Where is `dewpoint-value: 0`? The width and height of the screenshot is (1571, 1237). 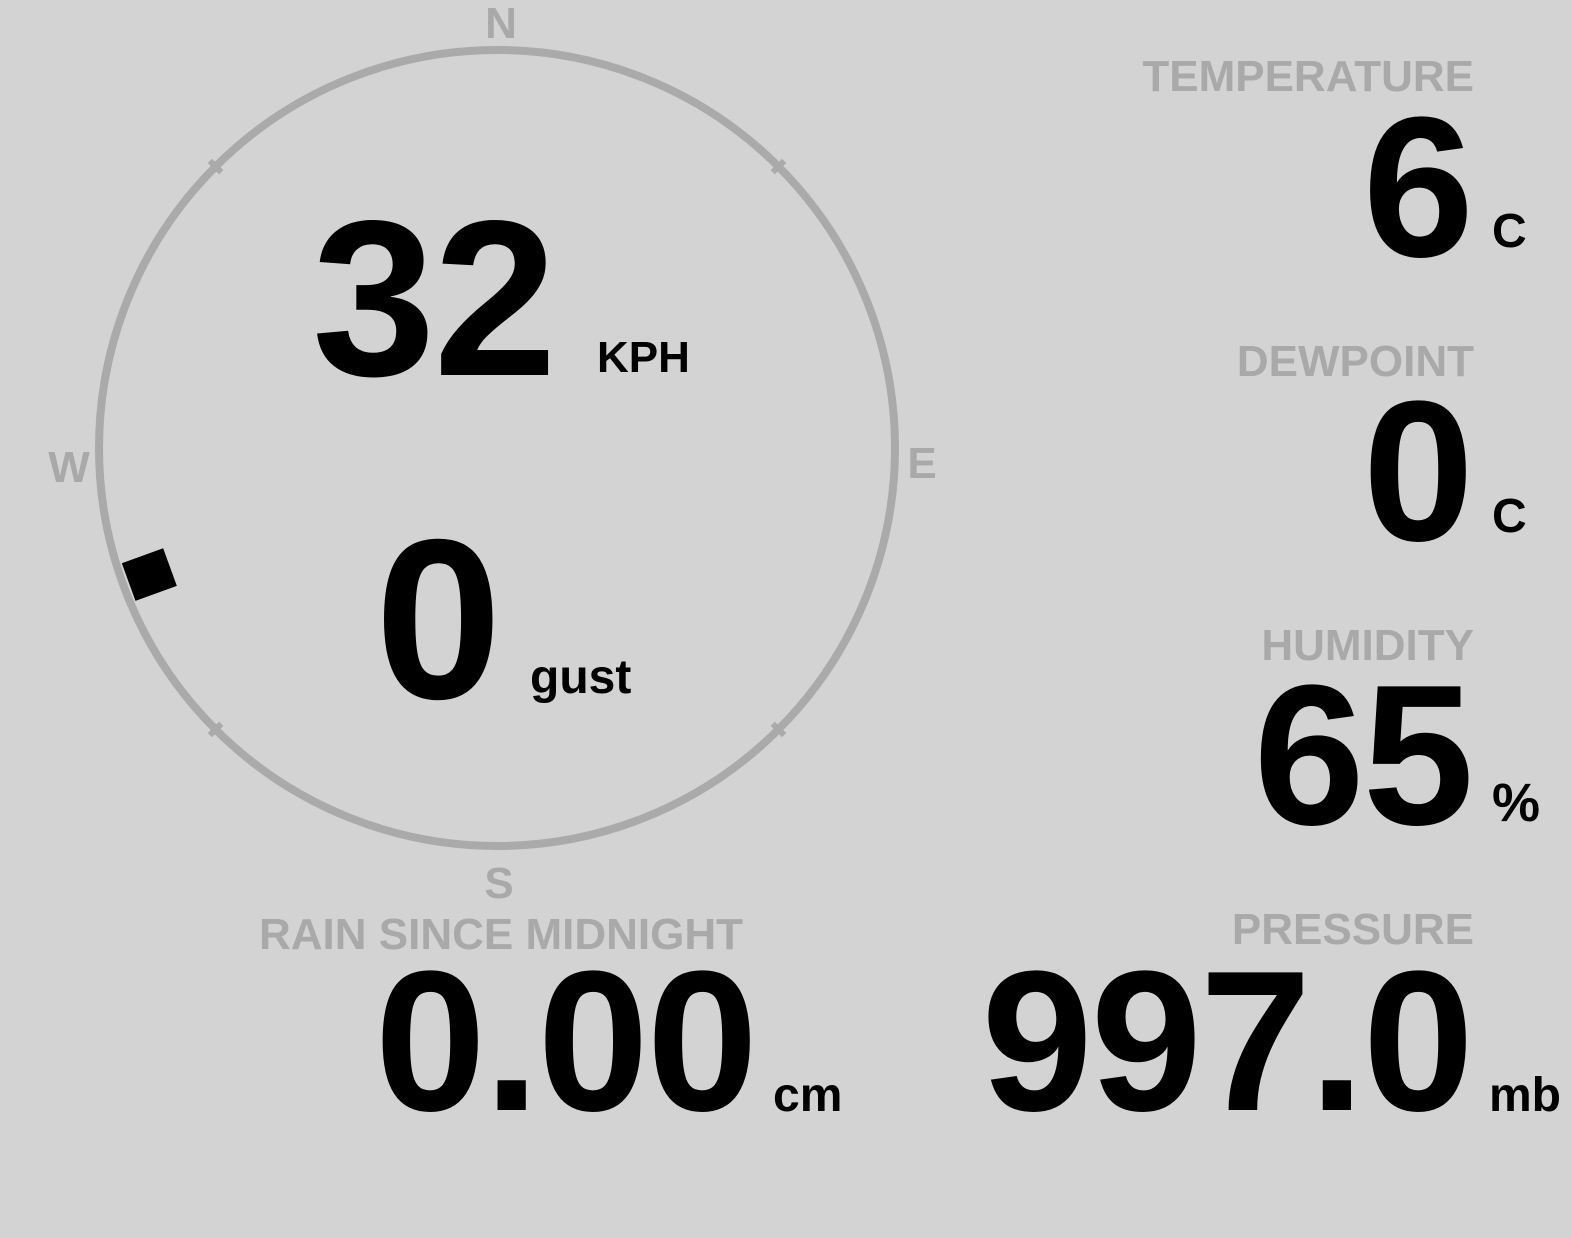
dewpoint-value: 0 is located at coordinates (1418, 471).